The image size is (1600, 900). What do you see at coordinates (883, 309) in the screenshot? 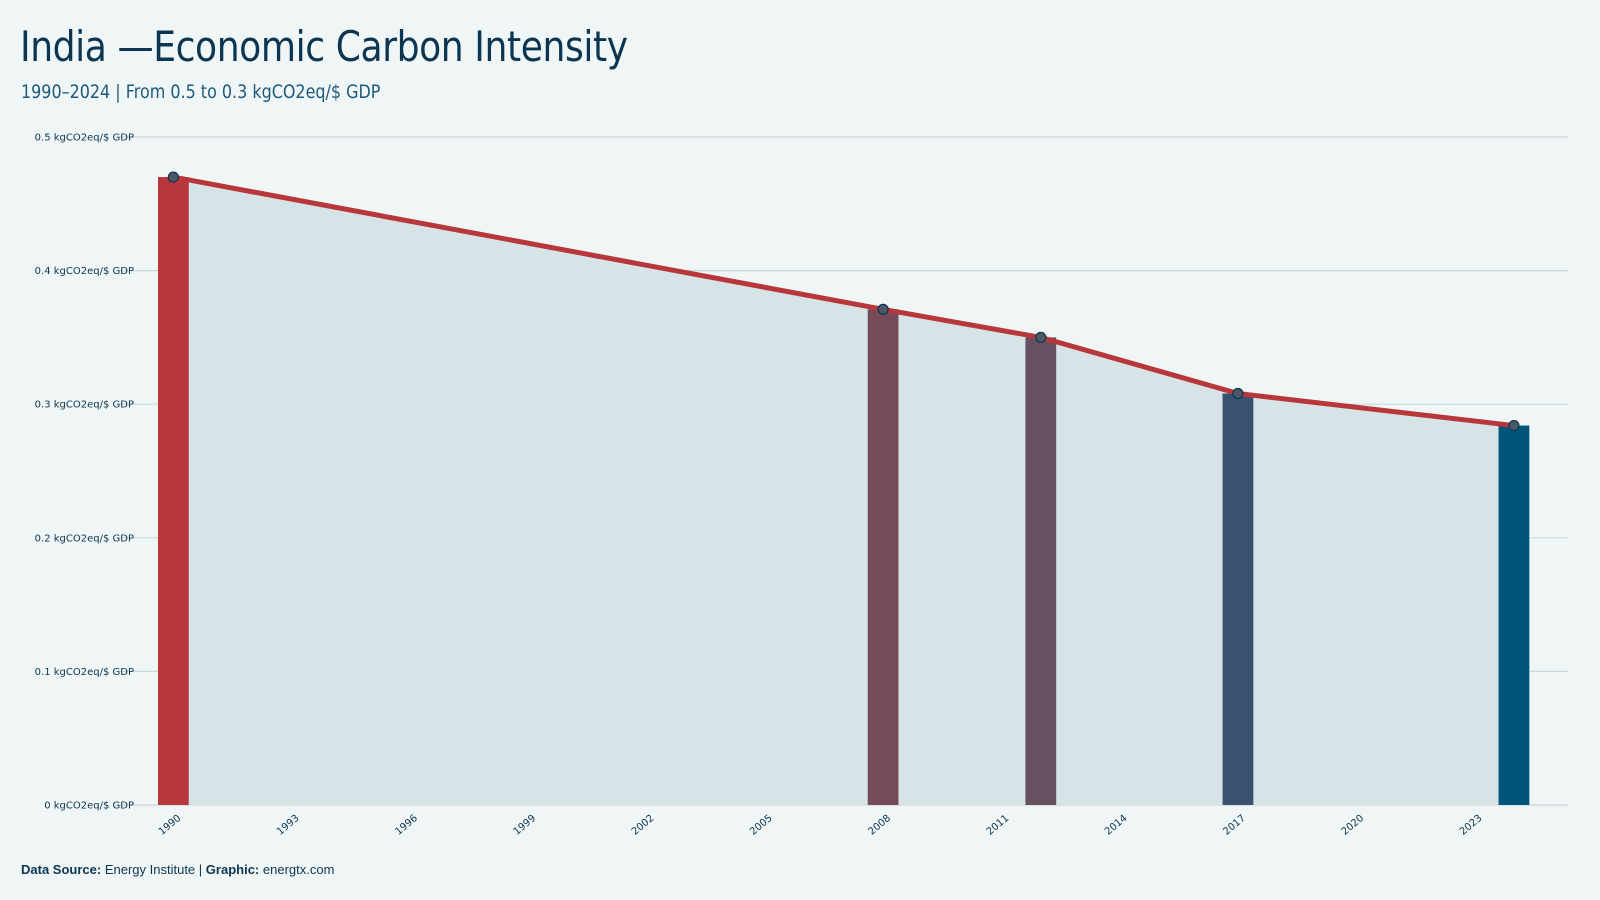
I see `point-2008` at bounding box center [883, 309].